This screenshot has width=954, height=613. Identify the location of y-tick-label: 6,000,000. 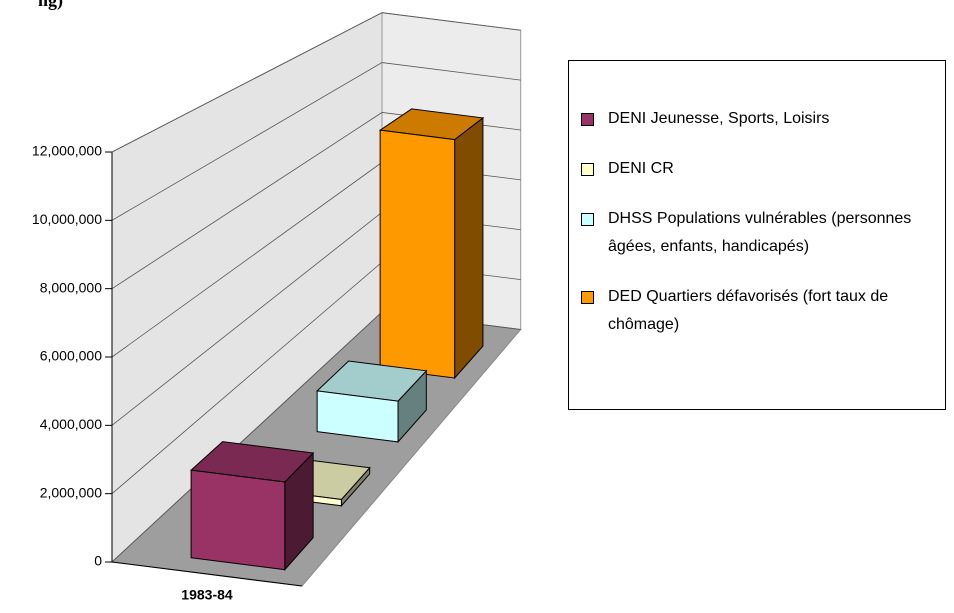
(71, 356).